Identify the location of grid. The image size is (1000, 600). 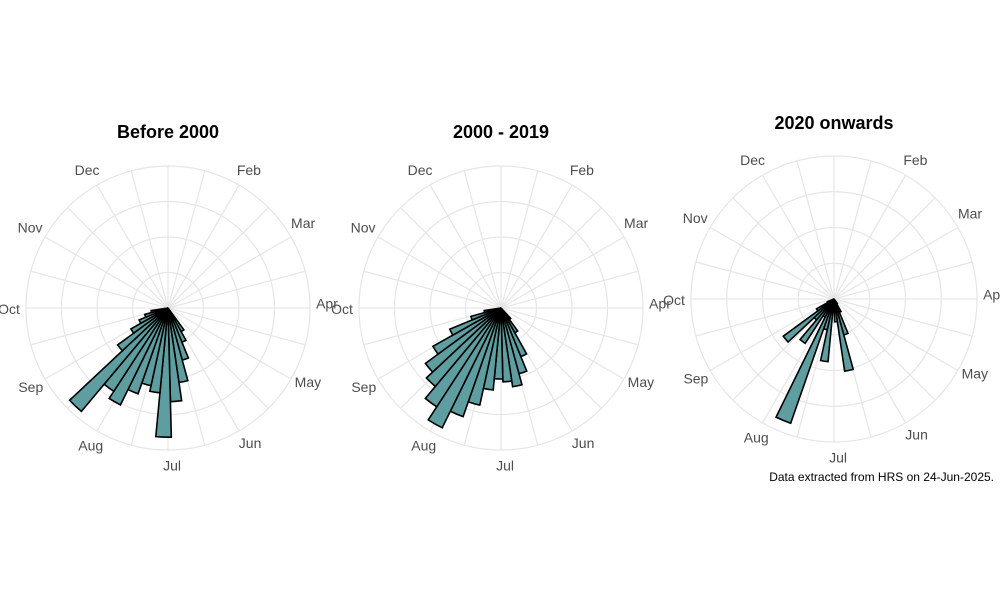
(834, 299).